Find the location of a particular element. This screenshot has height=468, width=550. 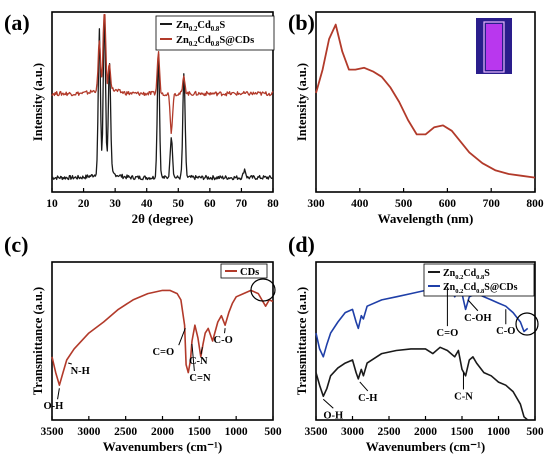

cuvette-outline is located at coordinates (494, 47).